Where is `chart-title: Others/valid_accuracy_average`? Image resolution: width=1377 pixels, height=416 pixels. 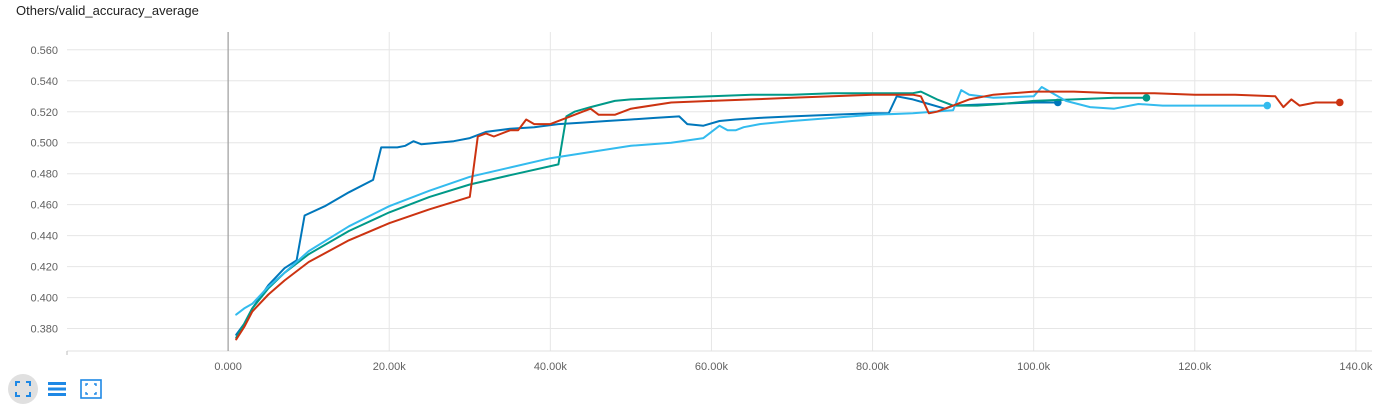
chart-title: Others/valid_accuracy_average is located at coordinates (107, 10).